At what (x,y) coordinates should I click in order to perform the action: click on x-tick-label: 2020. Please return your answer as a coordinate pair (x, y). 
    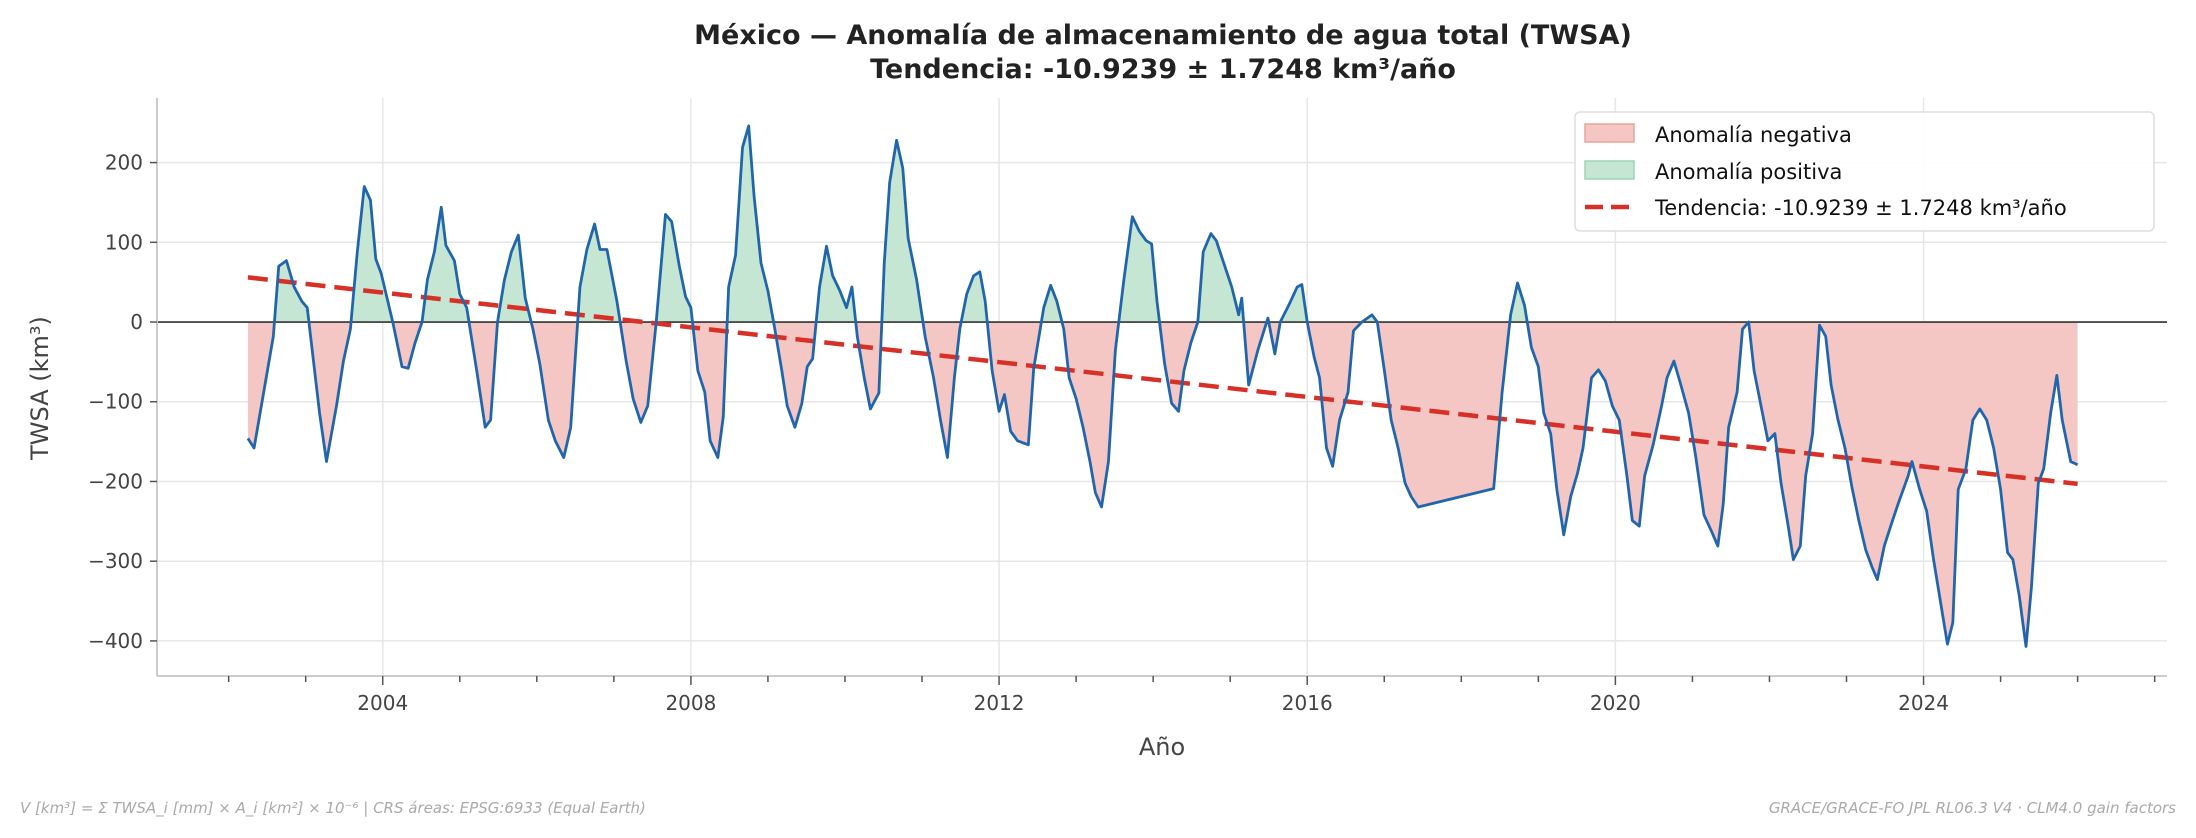
    Looking at the image, I should click on (1615, 703).